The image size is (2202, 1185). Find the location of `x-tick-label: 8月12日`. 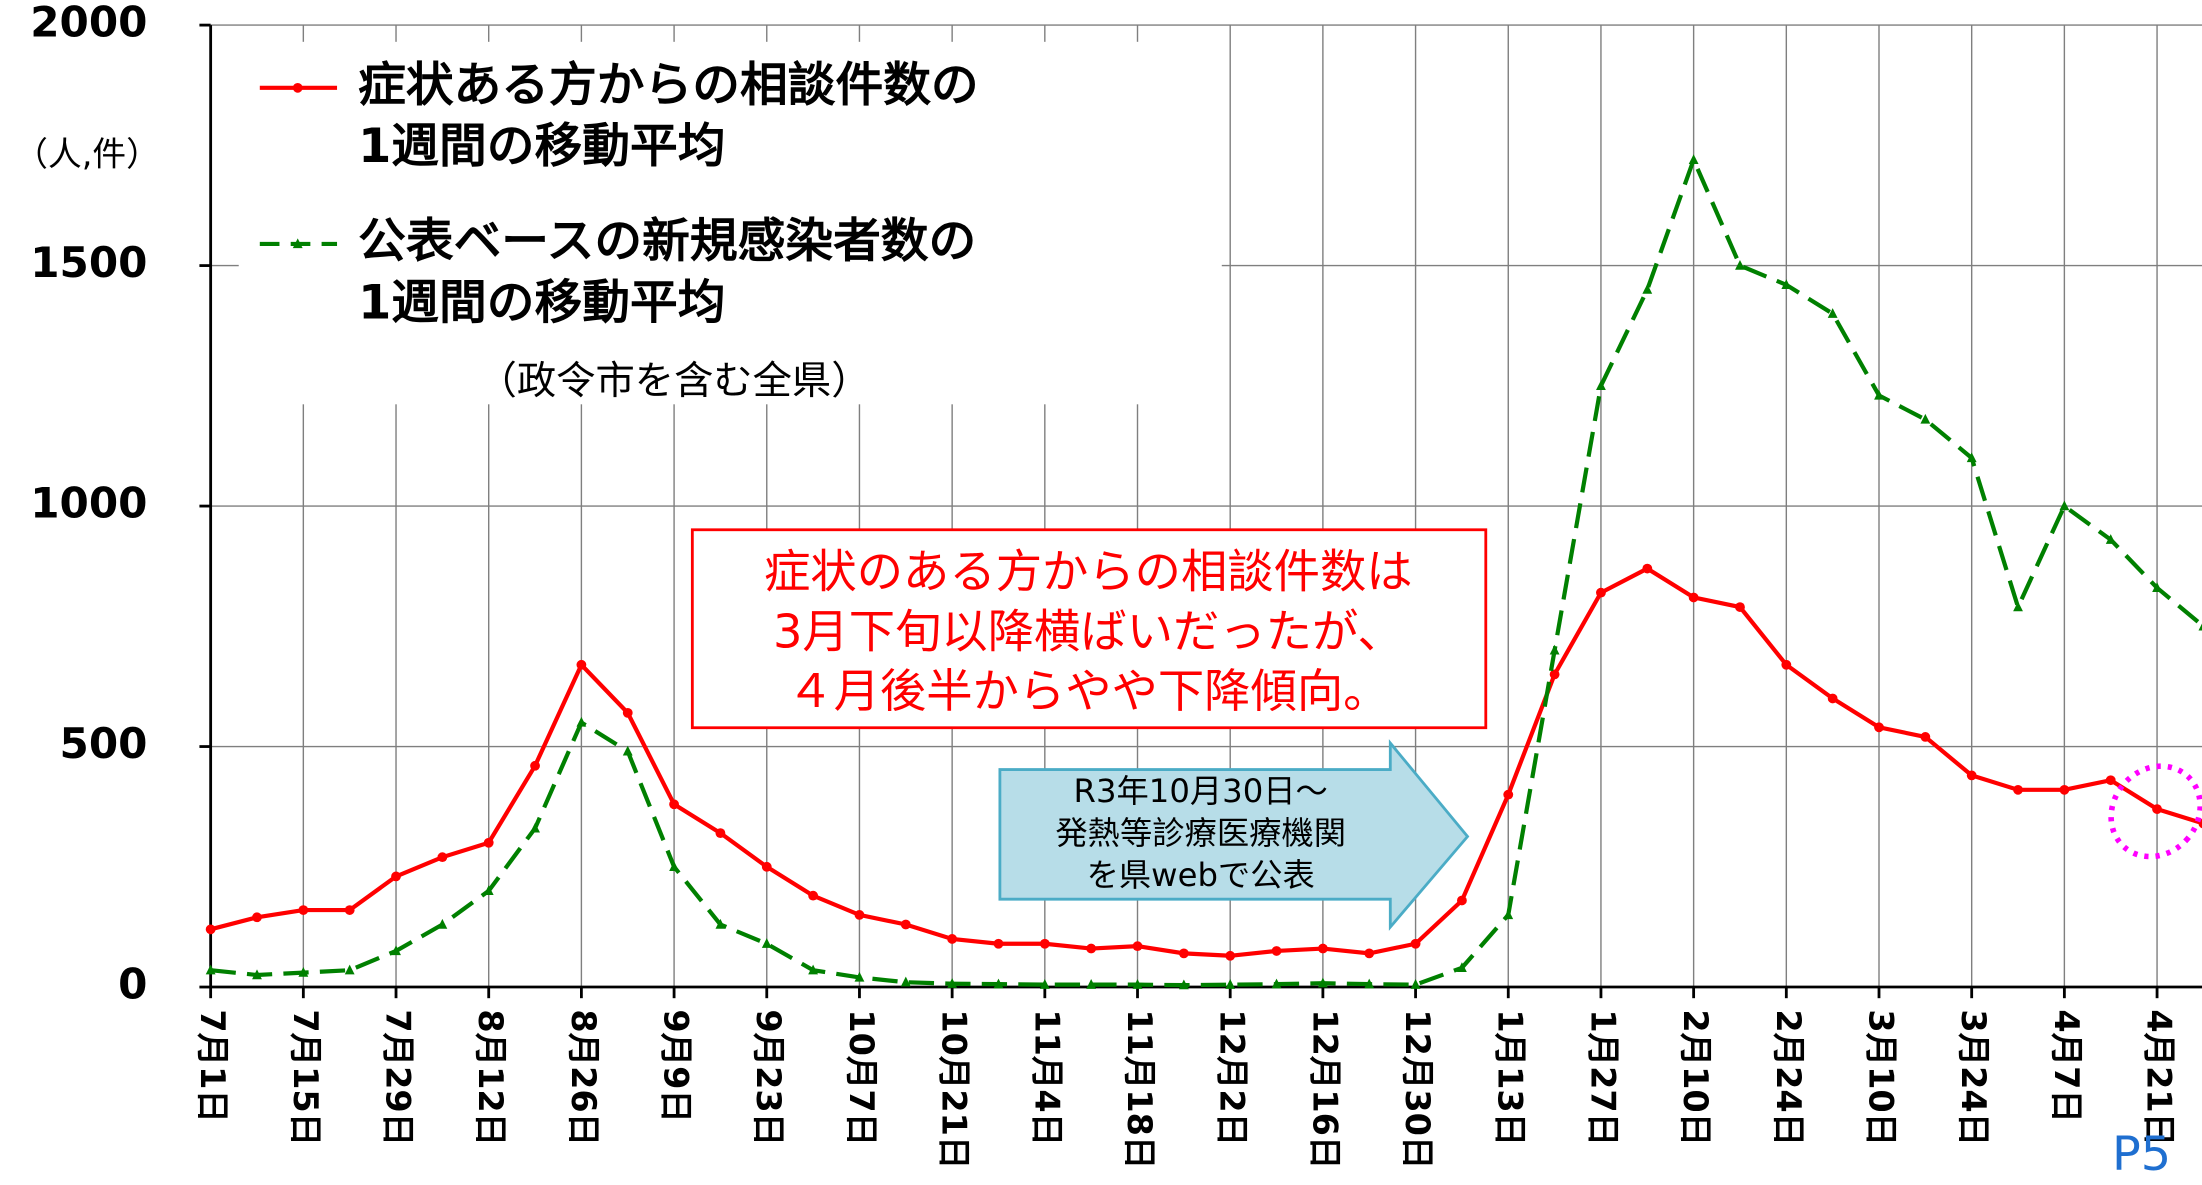

x-tick-label: 8月12日 is located at coordinates (490, 1077).